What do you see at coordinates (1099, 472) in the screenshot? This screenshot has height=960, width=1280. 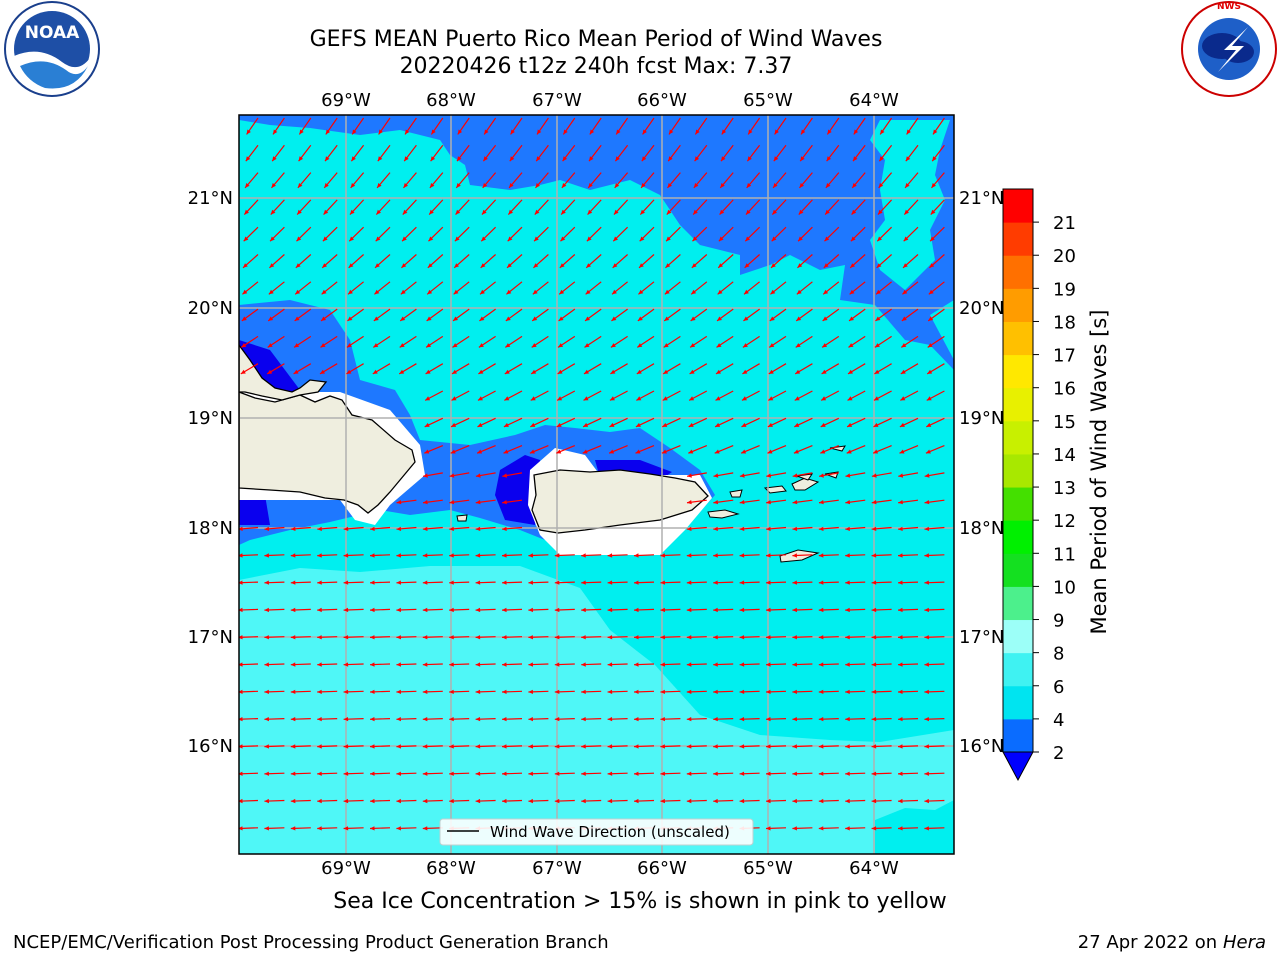 I see `colorbar-label: Mean Period of Wind Waves [s]` at bounding box center [1099, 472].